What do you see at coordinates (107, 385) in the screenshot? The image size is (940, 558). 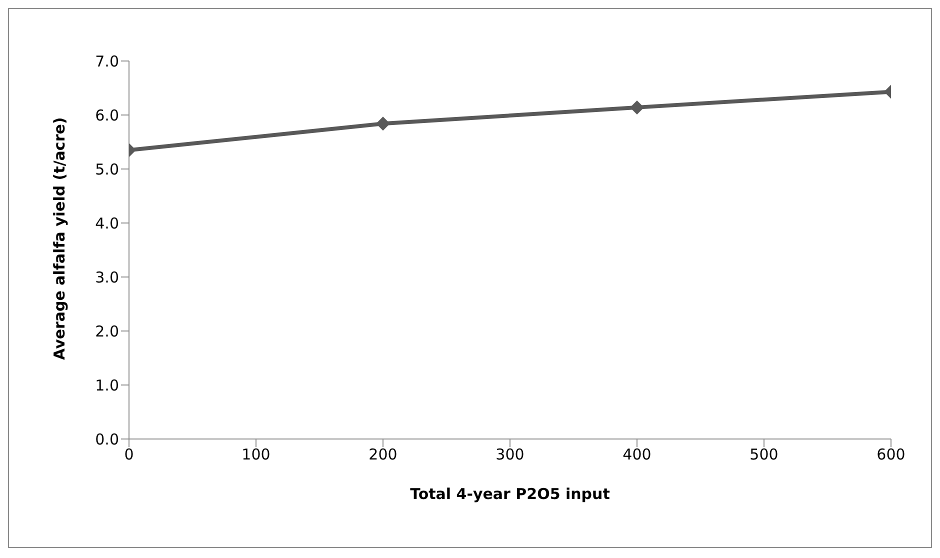 I see `y-tick-label: 1.0` at bounding box center [107, 385].